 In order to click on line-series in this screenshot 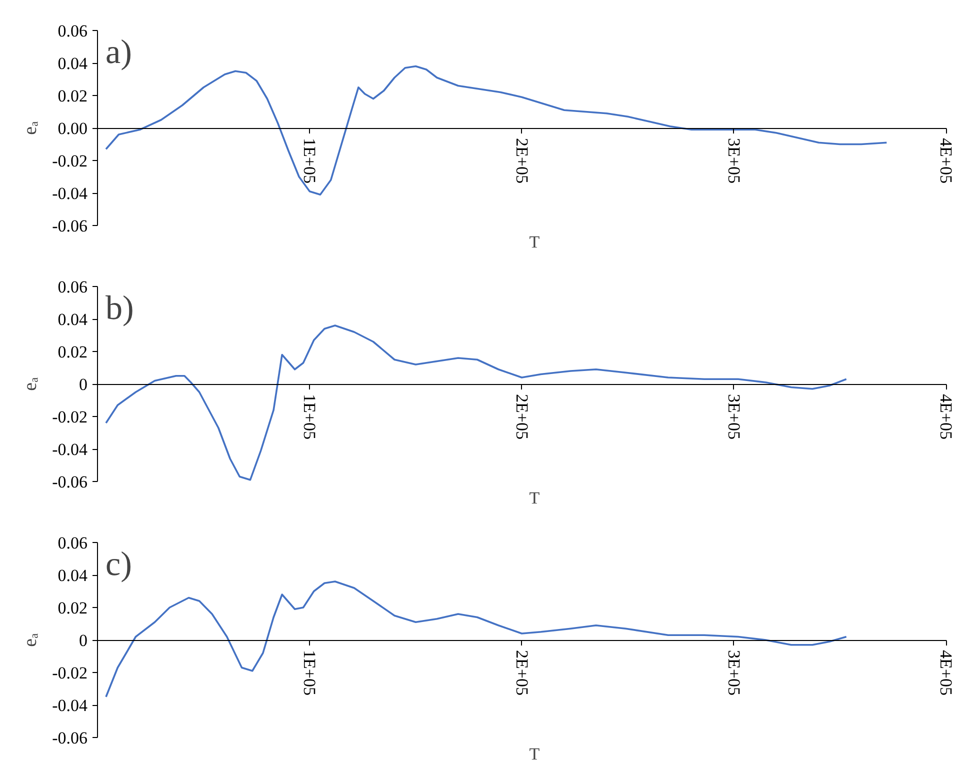, I will do `click(476, 639)`.